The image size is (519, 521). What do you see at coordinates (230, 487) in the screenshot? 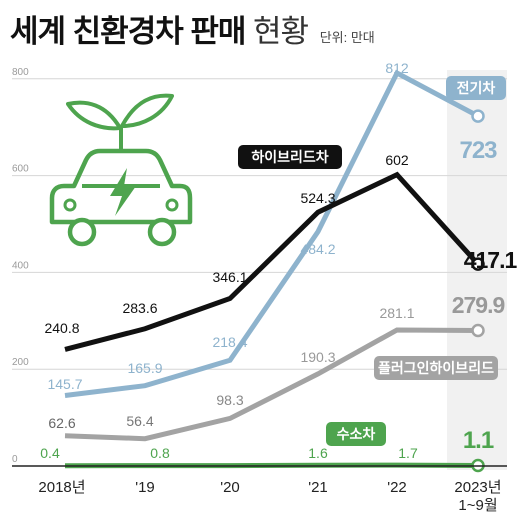
I see `x-tick-label: '20` at bounding box center [230, 487].